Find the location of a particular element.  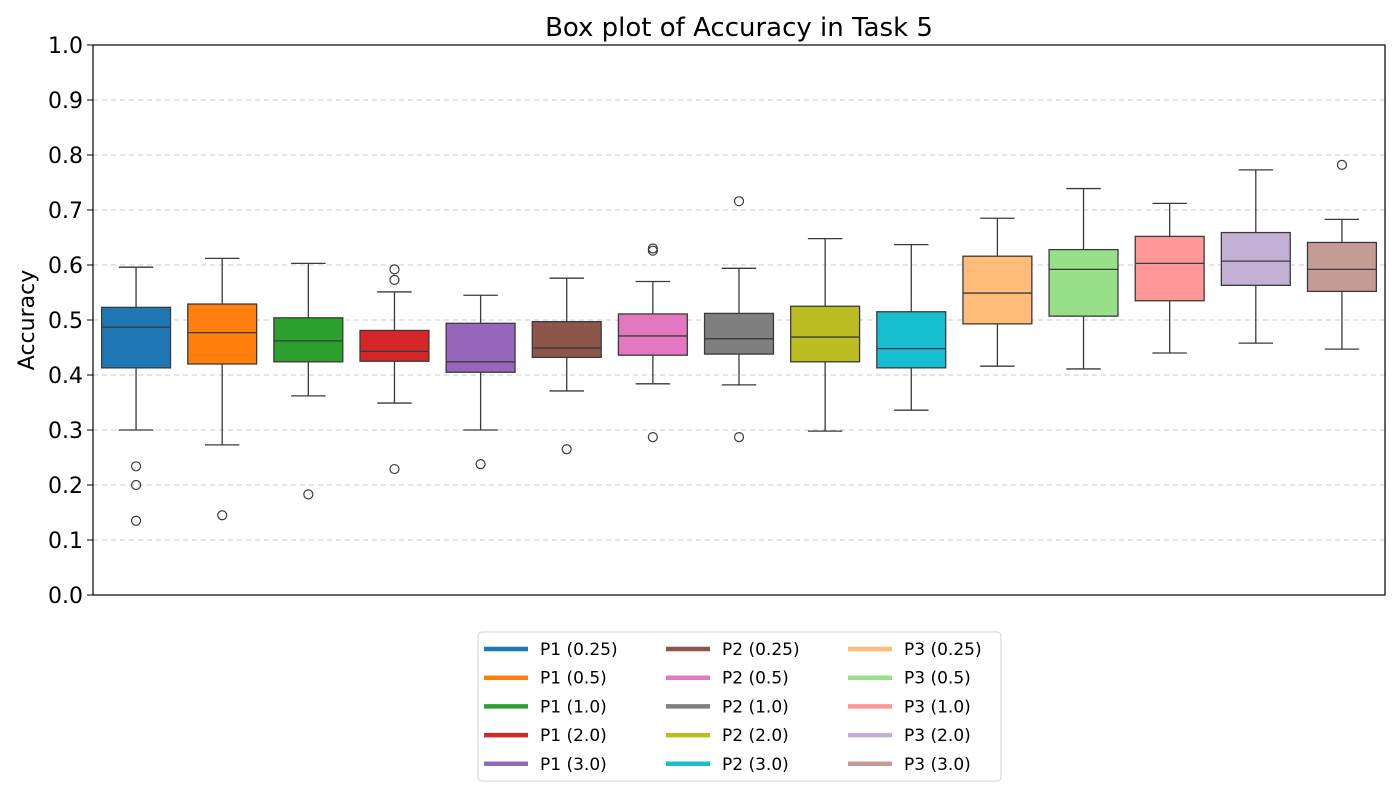

legend-label: P2 (1.0) is located at coordinates (755, 707).